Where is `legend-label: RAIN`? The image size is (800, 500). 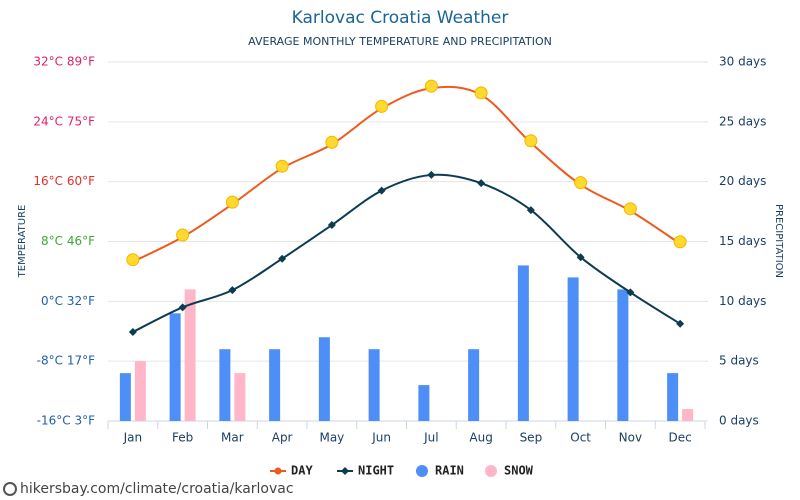 legend-label: RAIN is located at coordinates (449, 471).